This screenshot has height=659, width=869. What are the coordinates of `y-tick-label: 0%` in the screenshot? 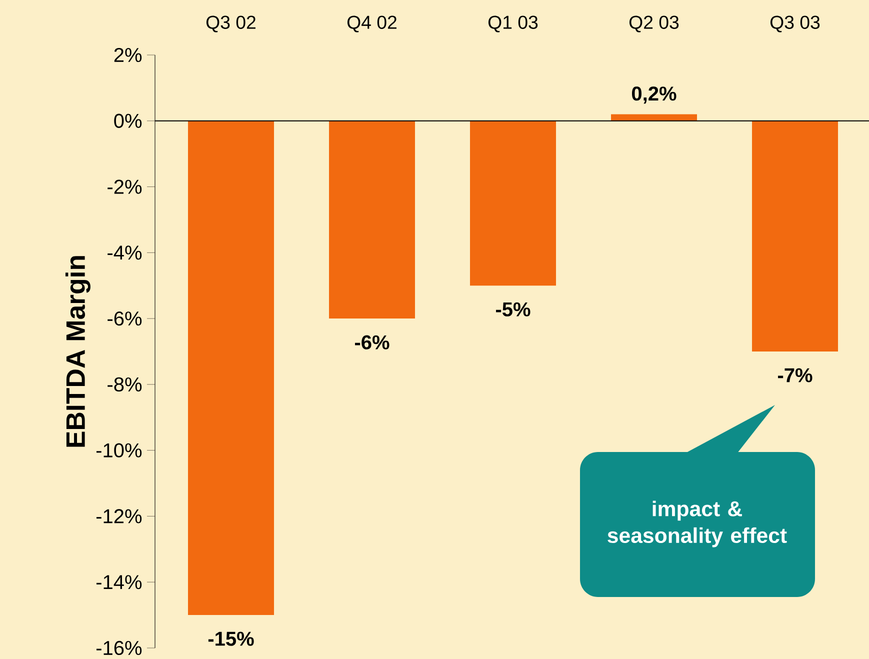 It's located at (128, 121).